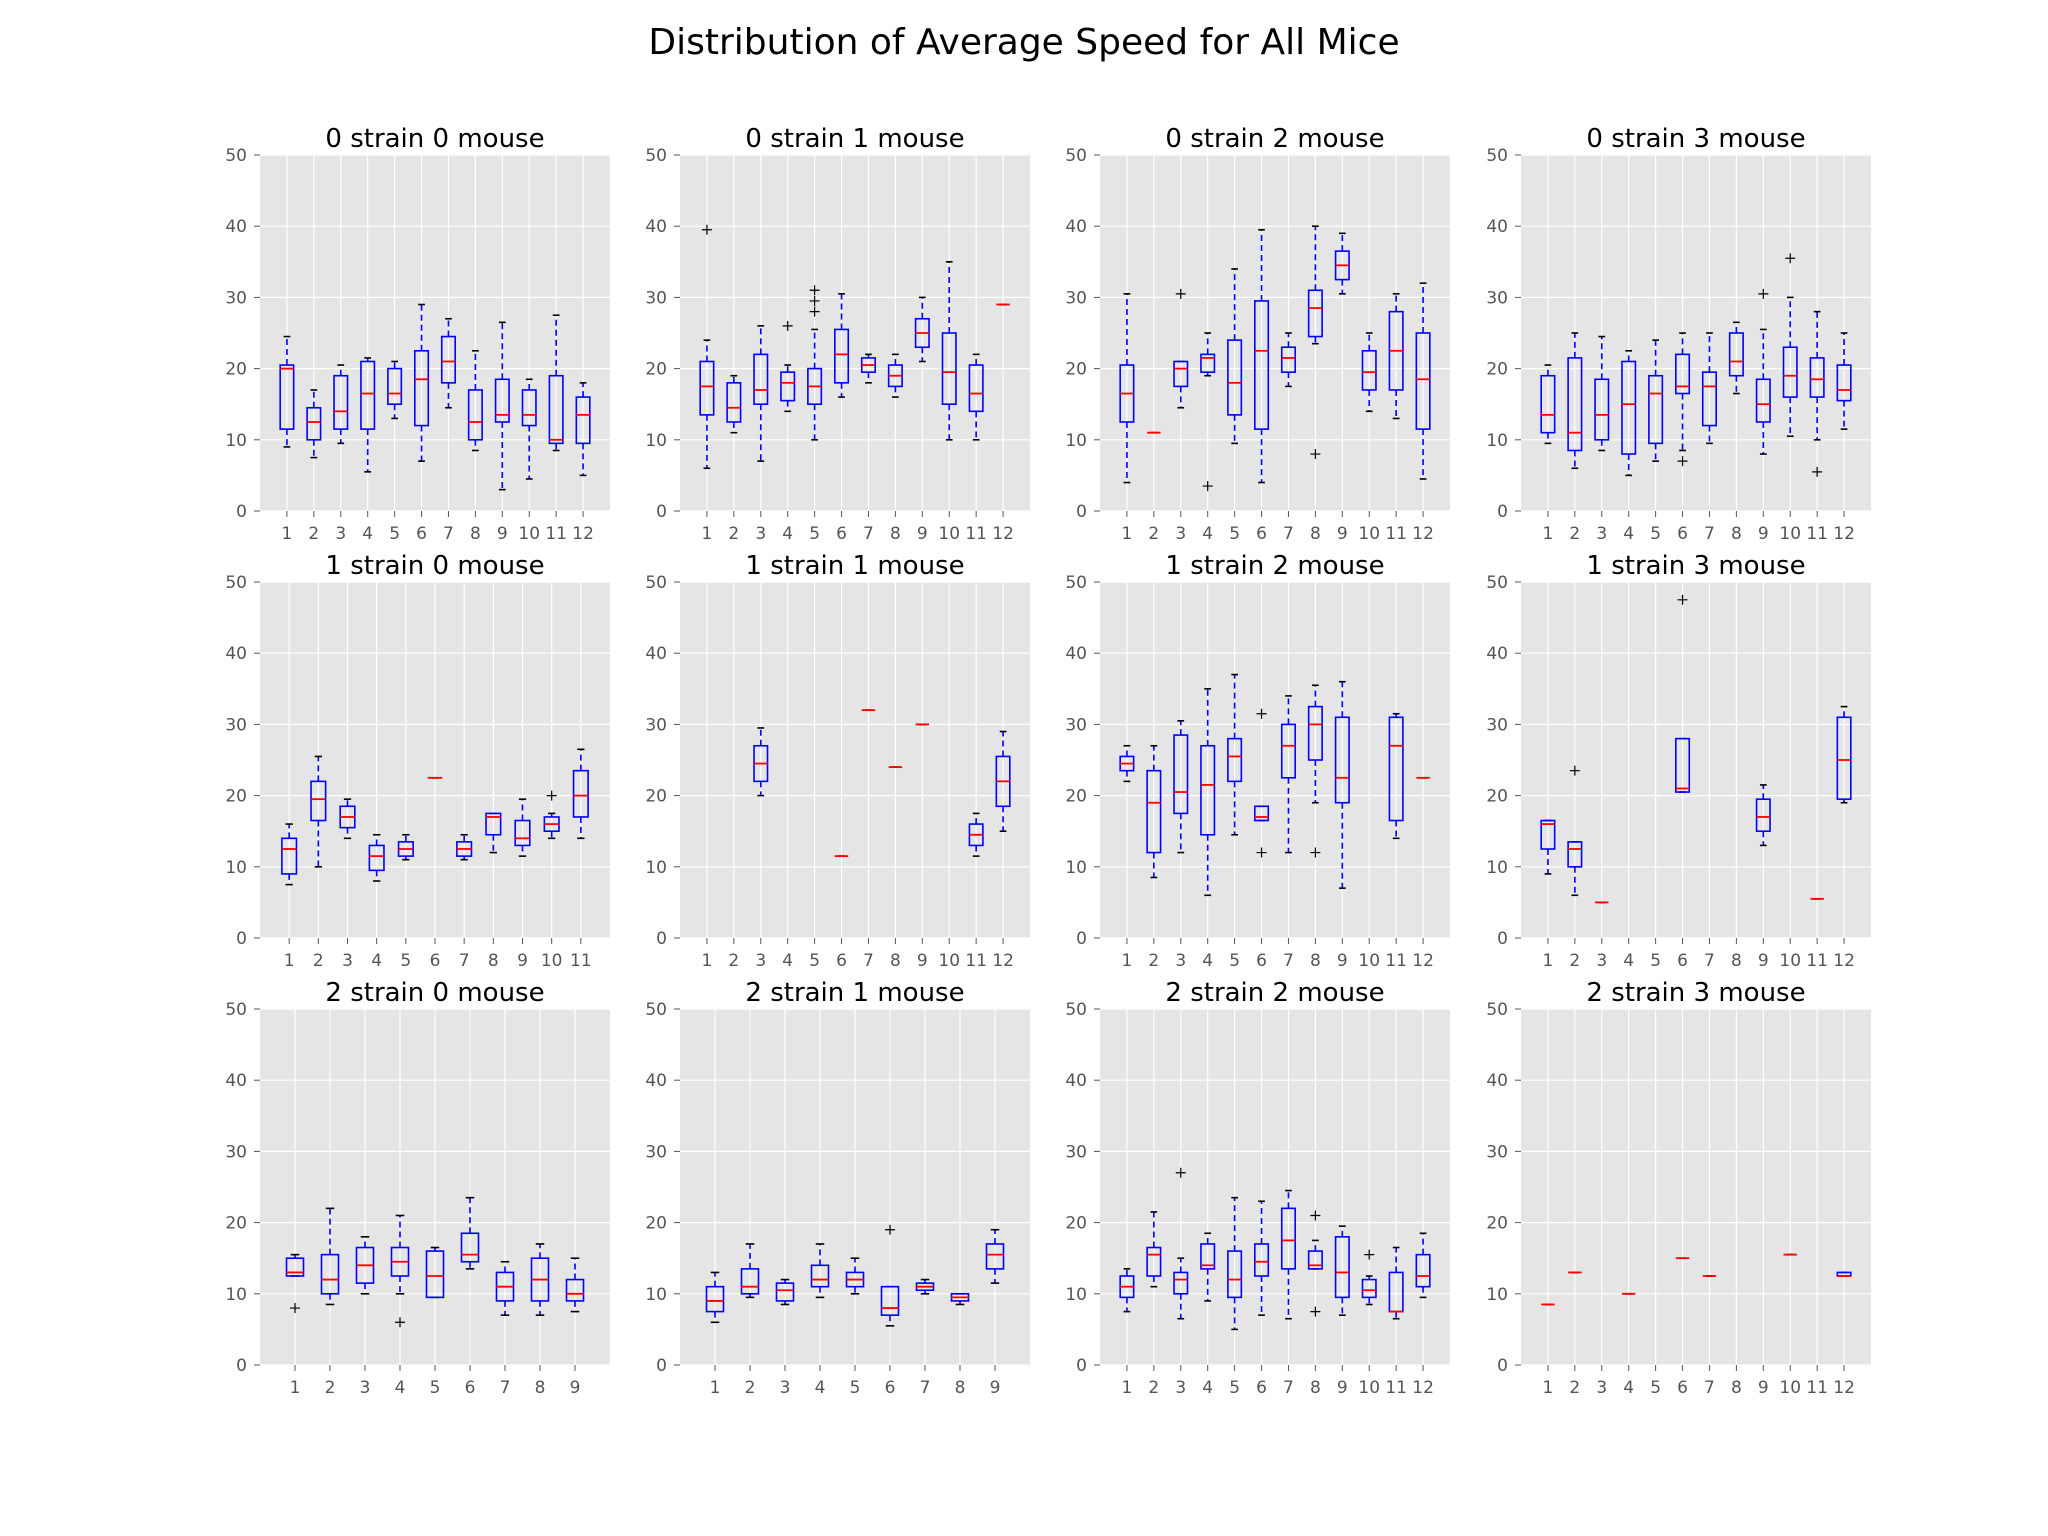  I want to click on subplot-title: 2 strain 1 mouse, so click(854, 993).